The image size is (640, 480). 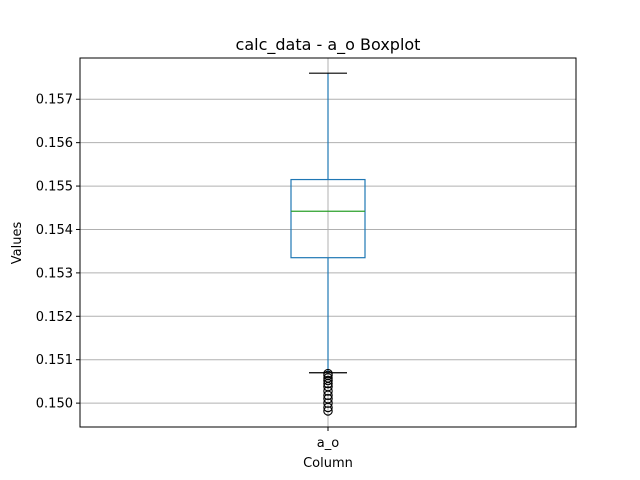 What do you see at coordinates (328, 463) in the screenshot?
I see `x-axis-label: Column` at bounding box center [328, 463].